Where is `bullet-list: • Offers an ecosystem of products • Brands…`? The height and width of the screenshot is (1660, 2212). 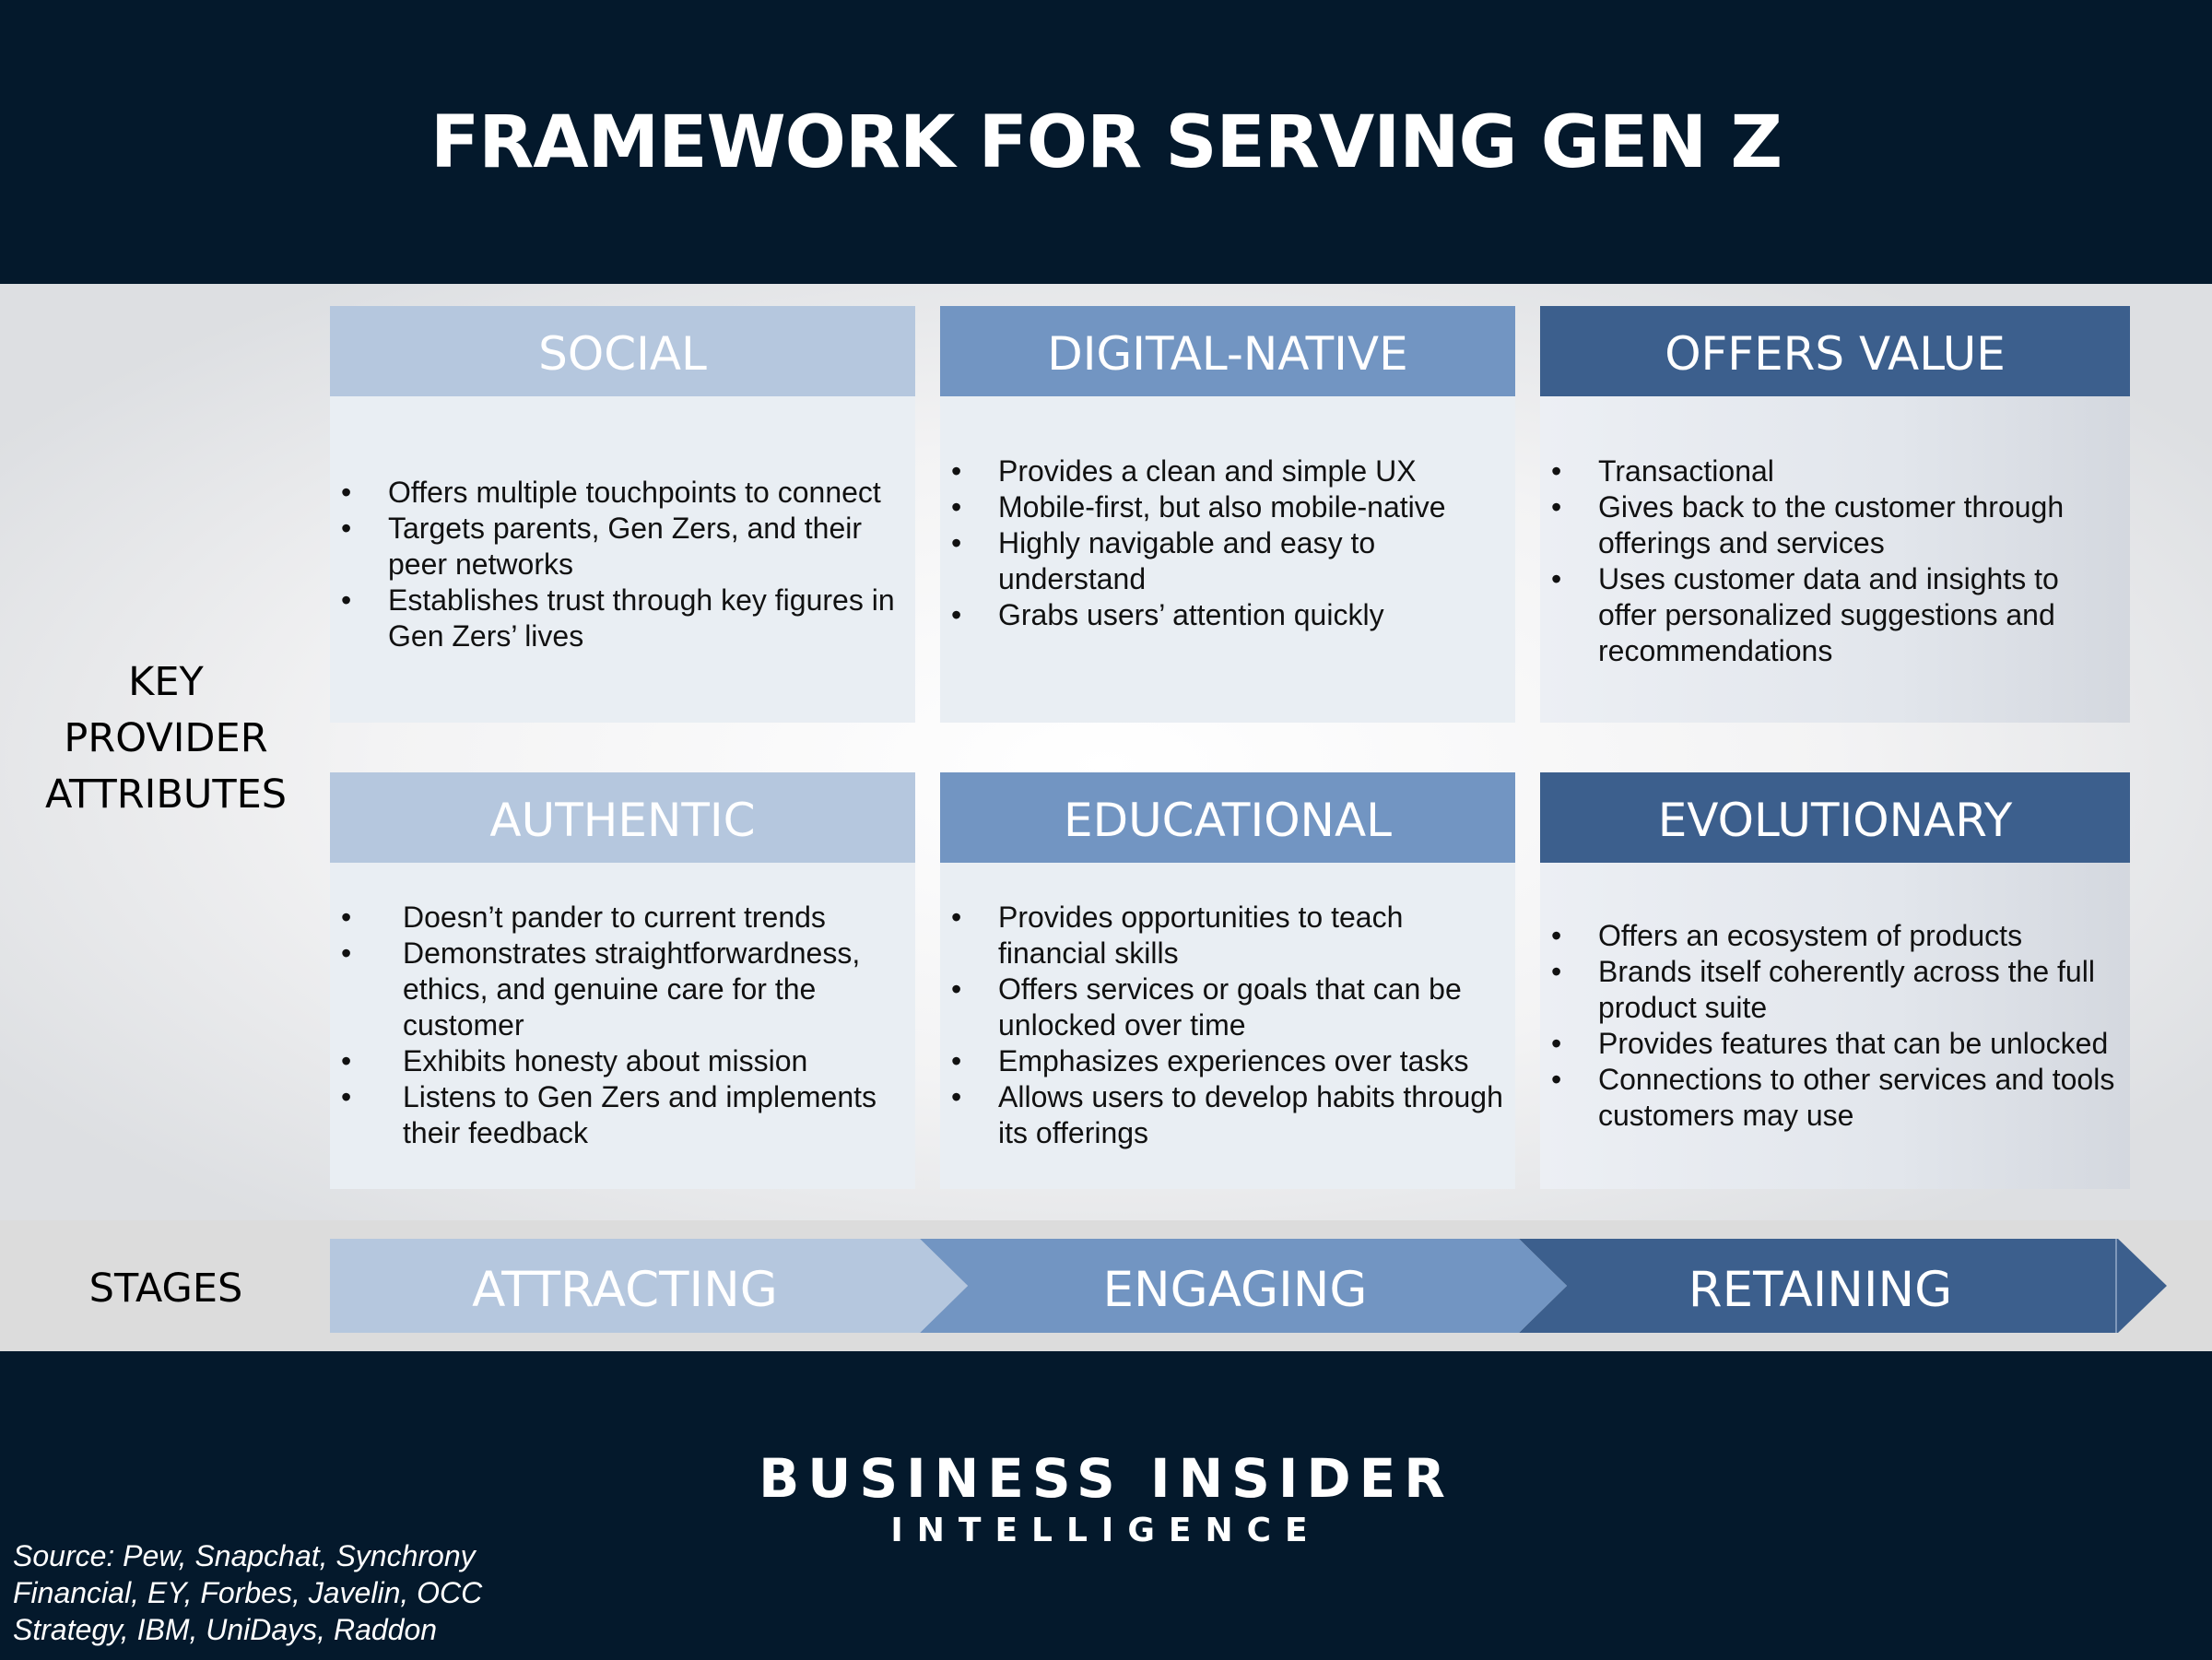 bullet-list: • Offers an ecosystem of products • Brands… is located at coordinates (1835, 1026).